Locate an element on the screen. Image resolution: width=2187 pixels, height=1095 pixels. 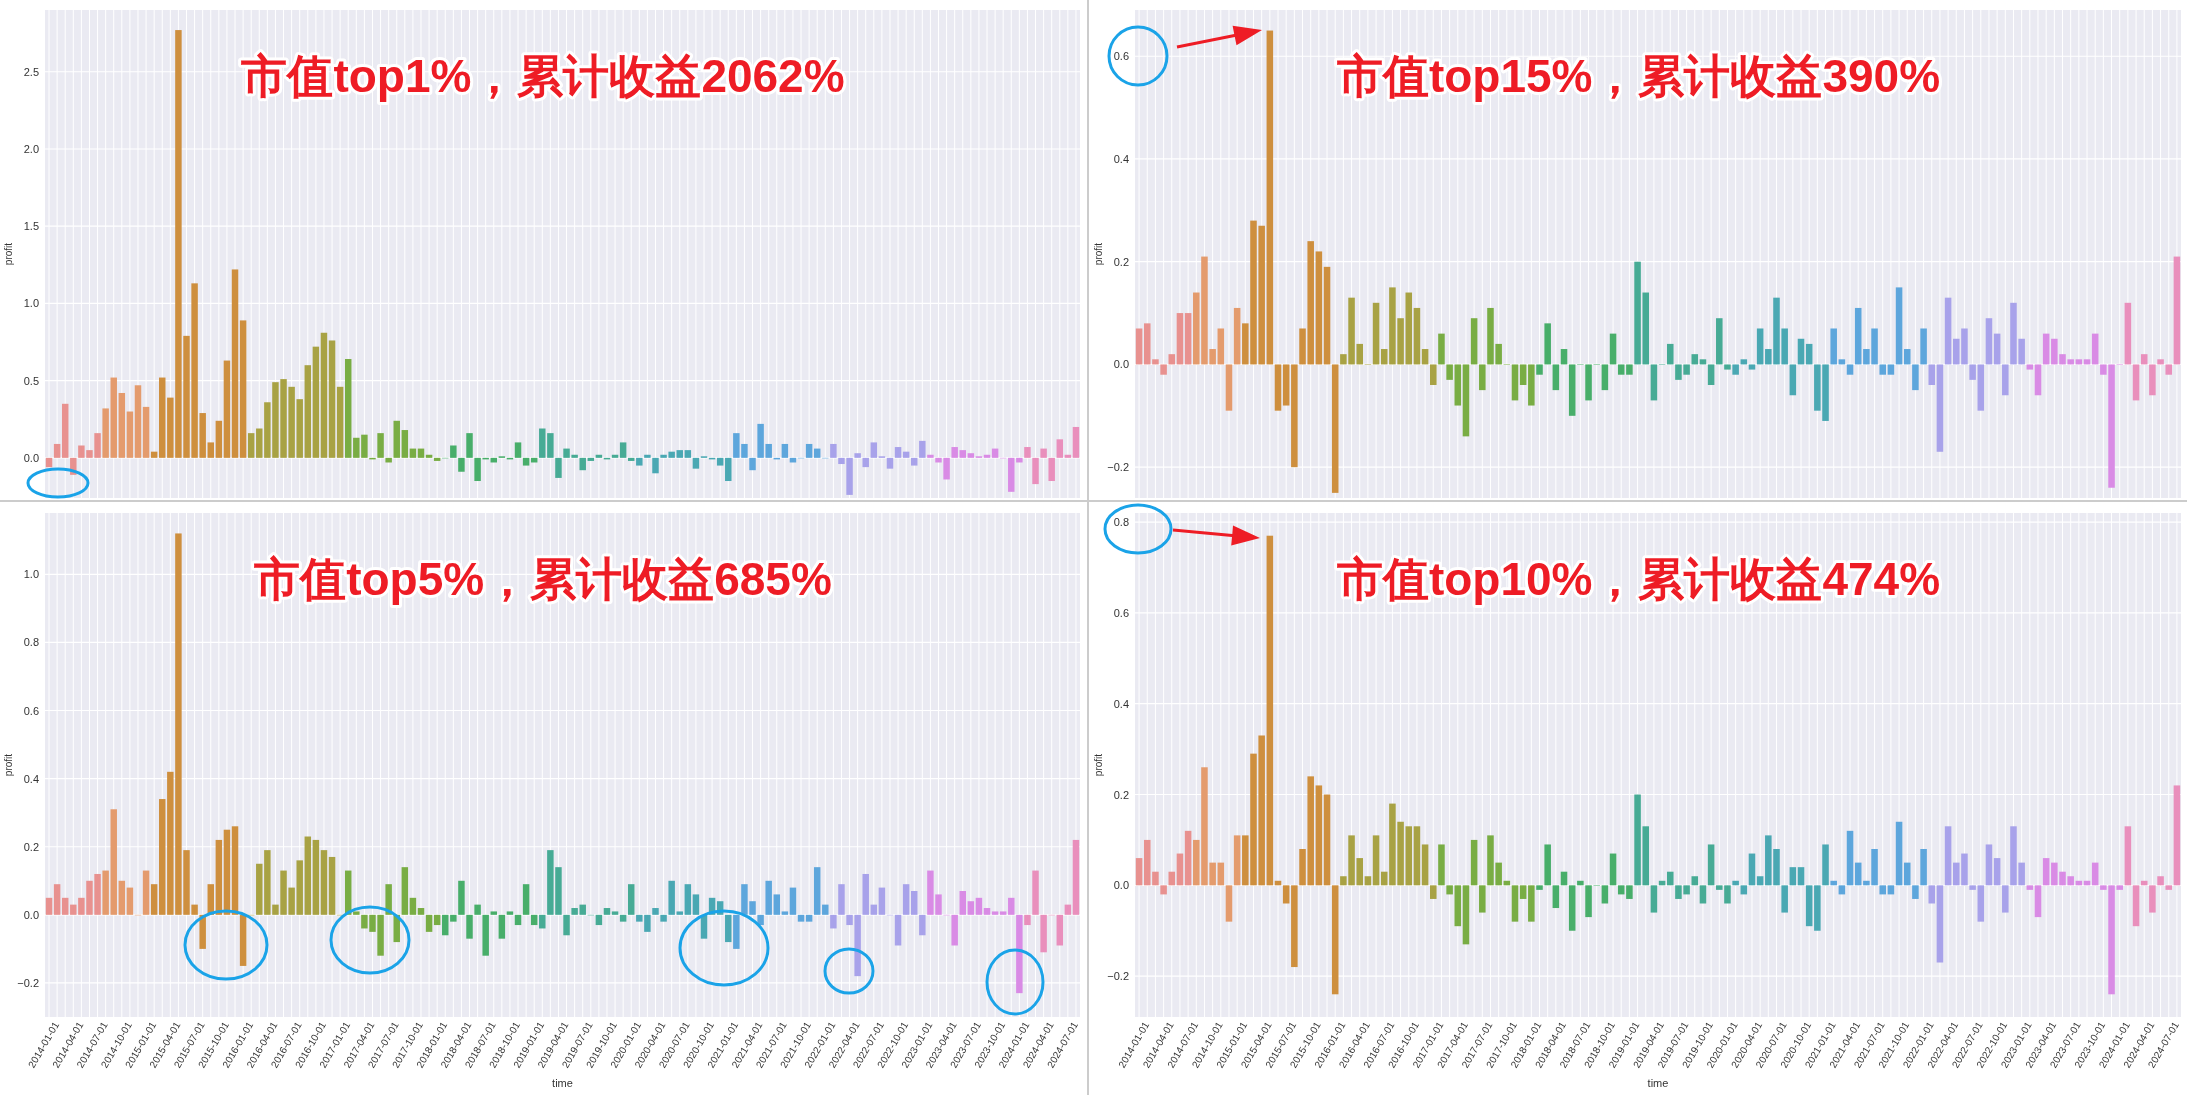
text: 市值top15%，累计收益390% is located at coordinates (1638, 76).